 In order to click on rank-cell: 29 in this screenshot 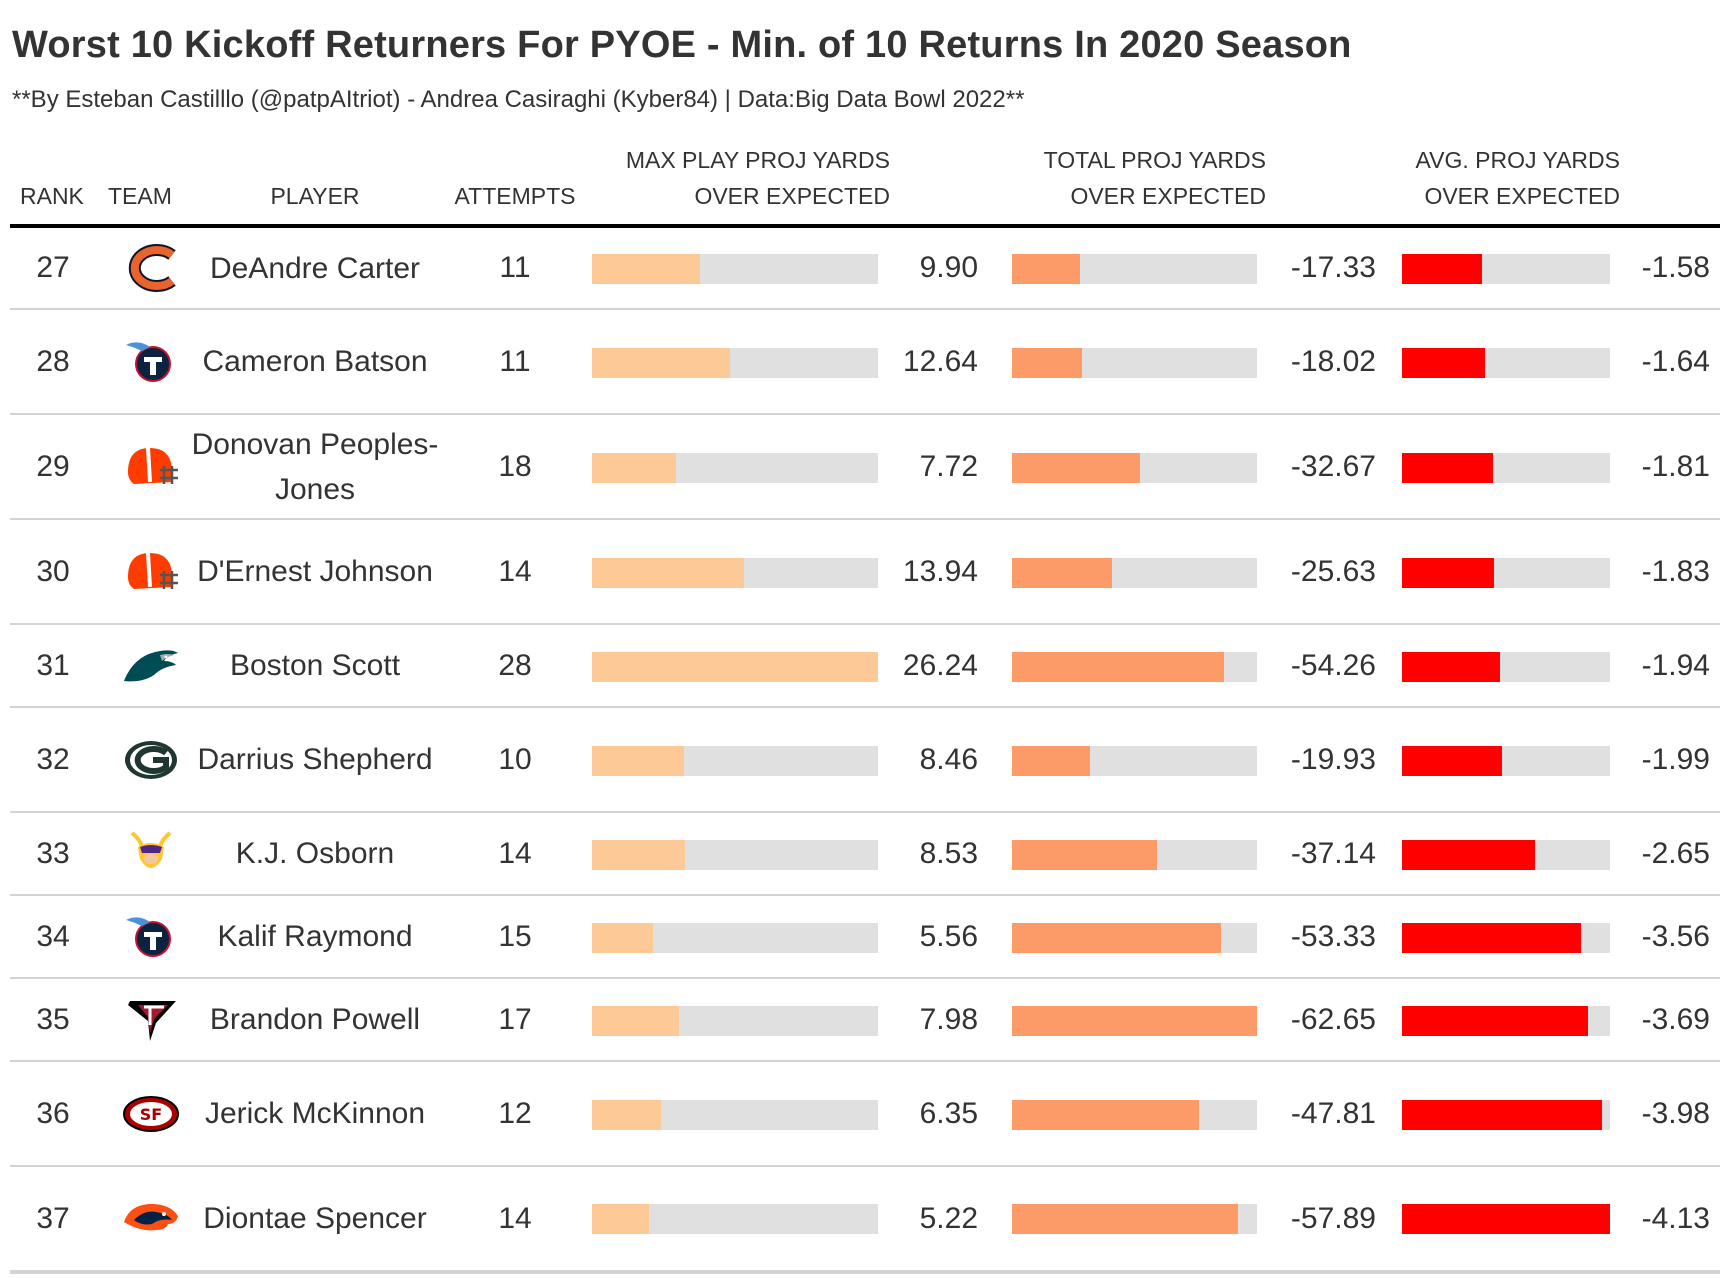, I will do `click(53, 466)`.